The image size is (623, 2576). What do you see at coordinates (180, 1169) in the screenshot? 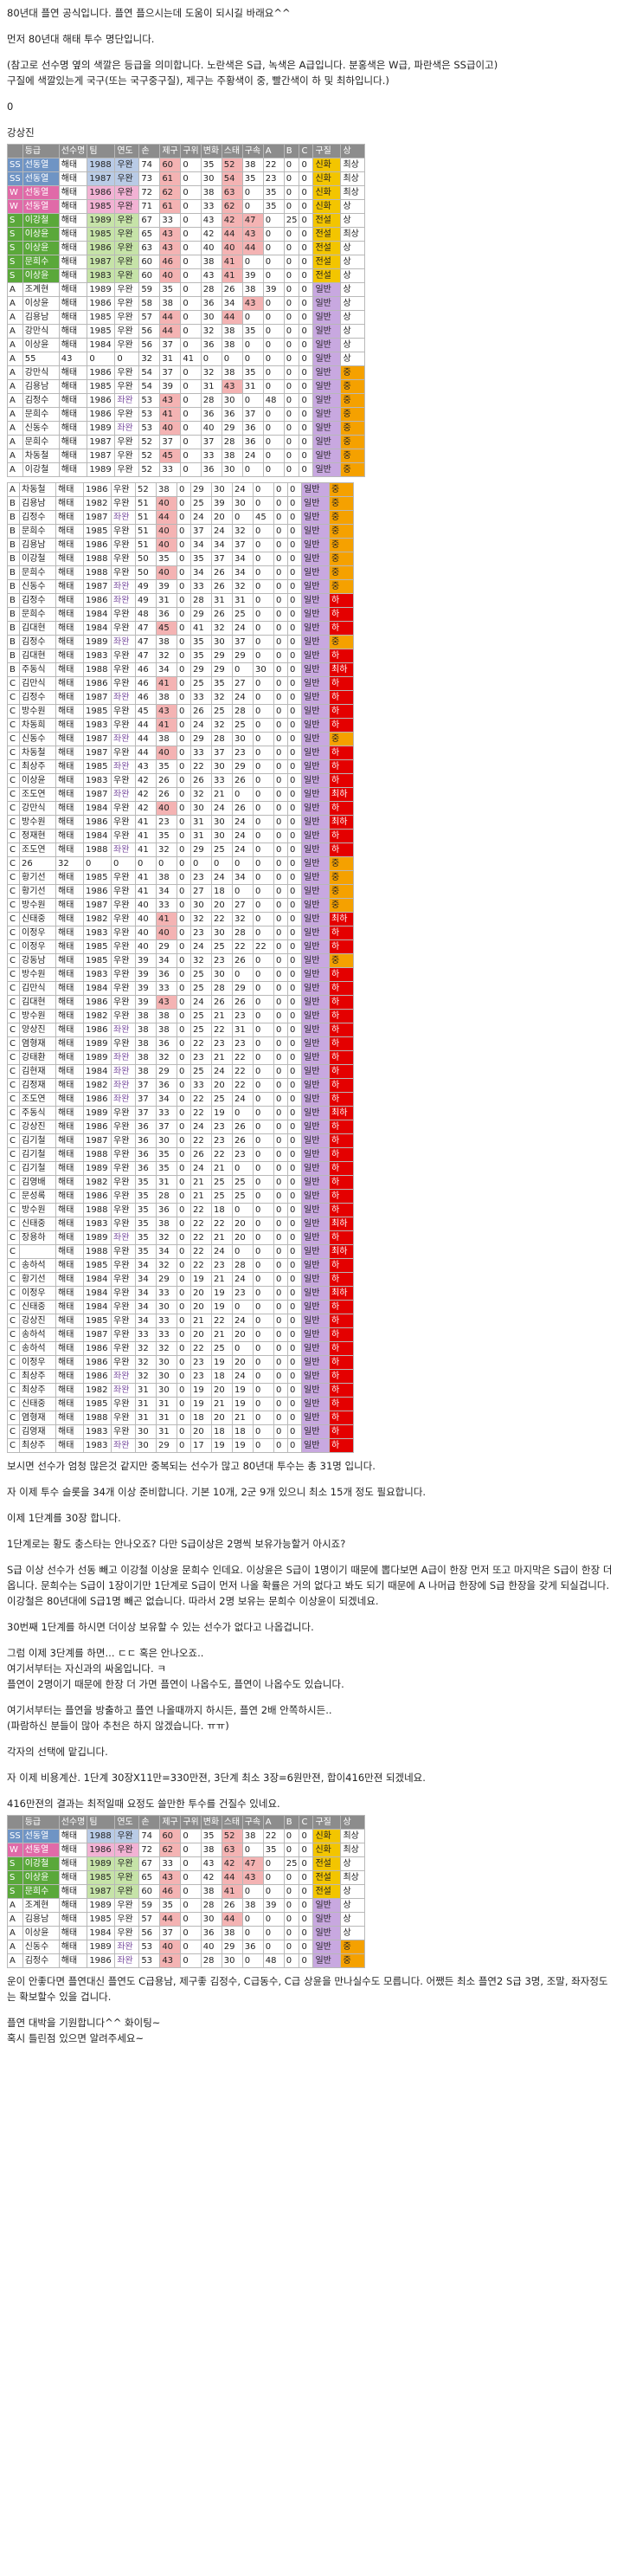
I see `table-row: C 김기철 해태 1989 우완 36 35 0 24 21 0 0 0 0 일반 하` at bounding box center [180, 1169].